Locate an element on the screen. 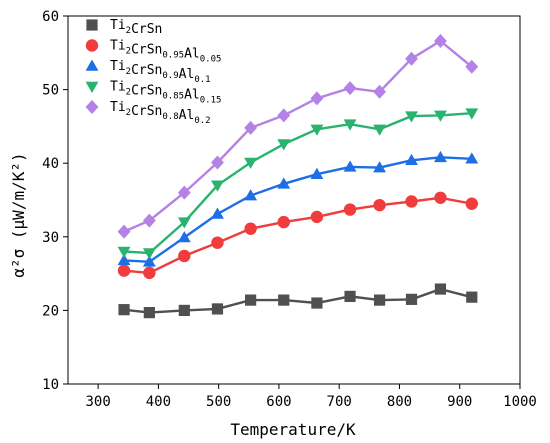  y-tick-label: 10 is located at coordinates (50, 385).